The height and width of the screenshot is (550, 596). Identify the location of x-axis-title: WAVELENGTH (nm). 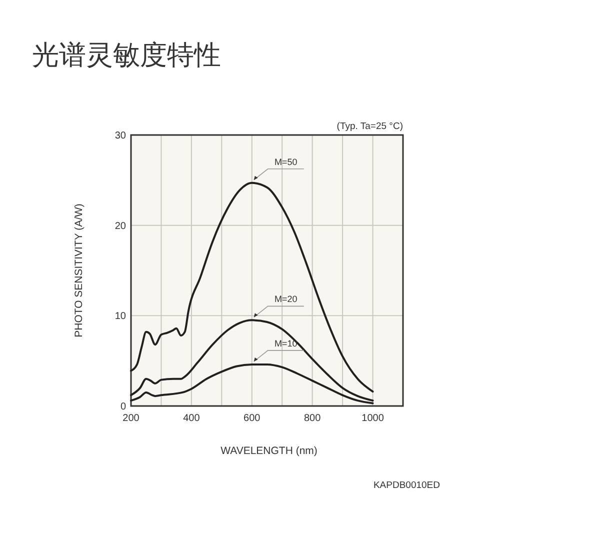
(269, 451).